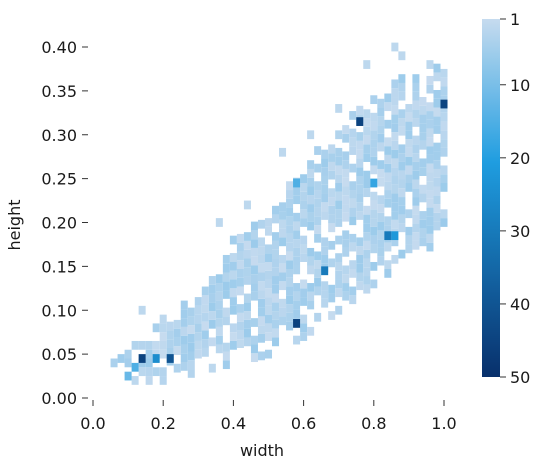 The width and height of the screenshot is (550, 468). Describe the element at coordinates (520, 158) in the screenshot. I see `colorbar-tick-label: 20` at that location.